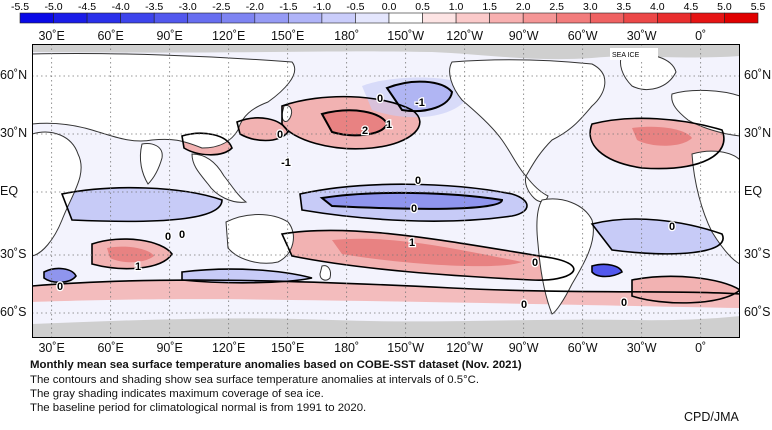 The height and width of the screenshot is (430, 772). Describe the element at coordinates (219, 178) in the screenshot. I see `landmass-southeast-asia` at that location.